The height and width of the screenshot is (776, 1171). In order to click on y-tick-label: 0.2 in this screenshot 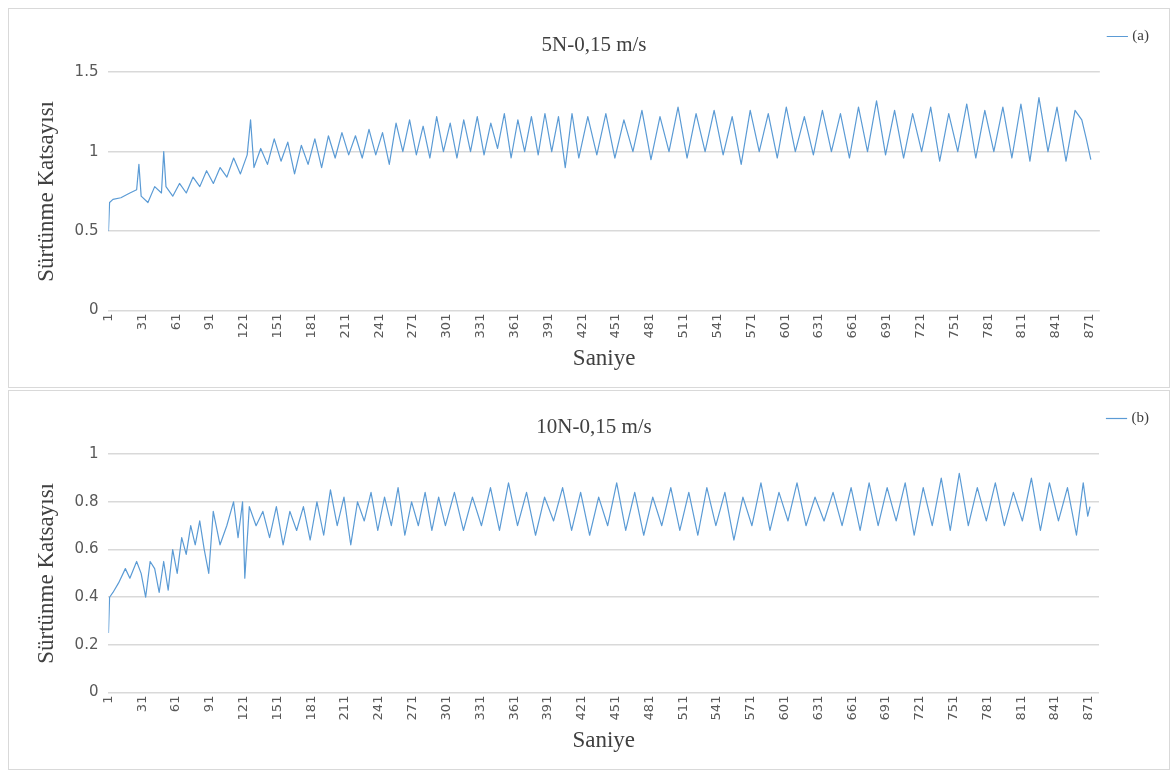, I will do `click(86, 643)`.